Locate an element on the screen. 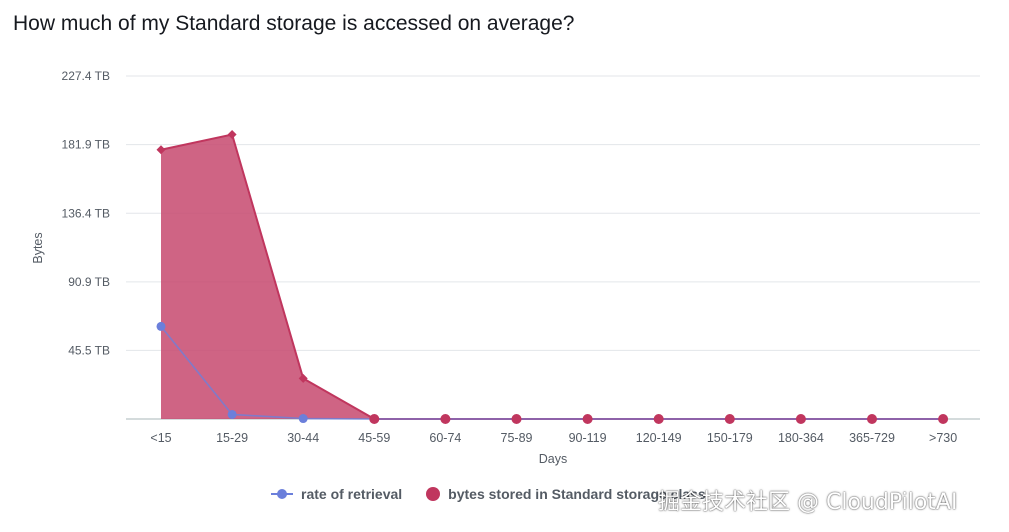  x-tick-label: >730 is located at coordinates (943, 438).